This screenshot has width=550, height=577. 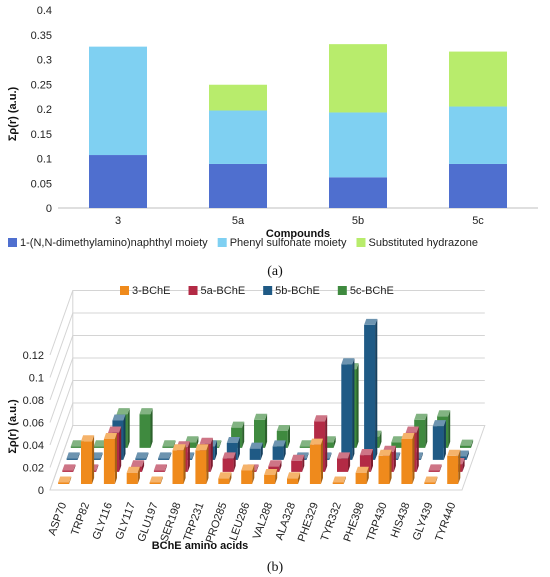 What do you see at coordinates (478, 135) in the screenshot?
I see `bar-phenyl-sulfonate-moiety-5c` at bounding box center [478, 135].